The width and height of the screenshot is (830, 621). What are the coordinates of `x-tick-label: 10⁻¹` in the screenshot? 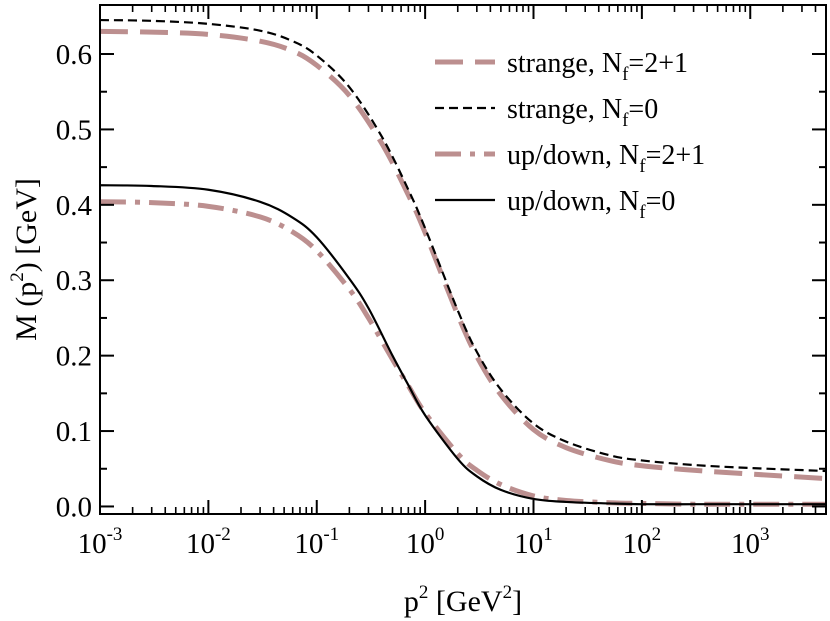 It's located at (316, 542).